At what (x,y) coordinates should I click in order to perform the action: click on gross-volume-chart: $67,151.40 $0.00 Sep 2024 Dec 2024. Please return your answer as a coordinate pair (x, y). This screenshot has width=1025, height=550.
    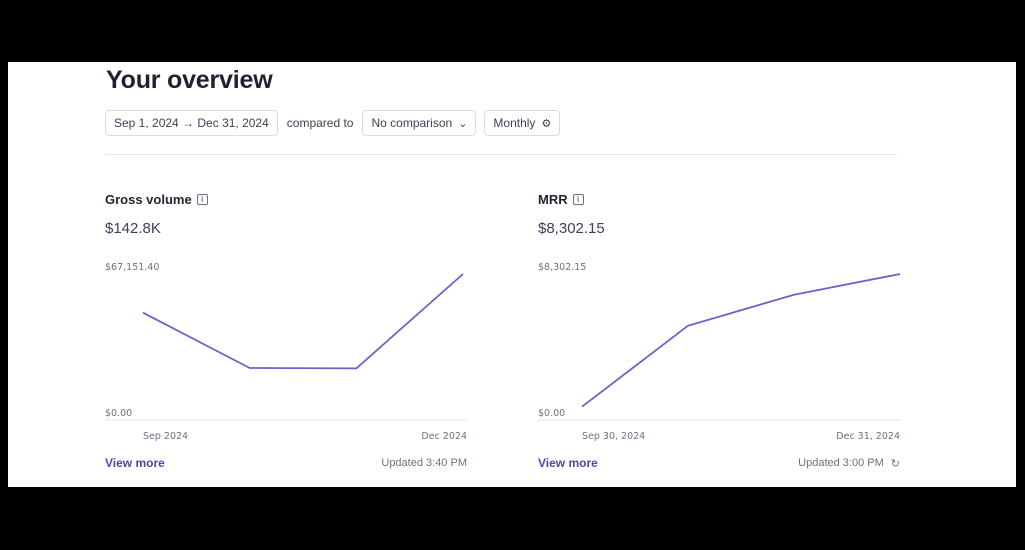
    Looking at the image, I should click on (286, 357).